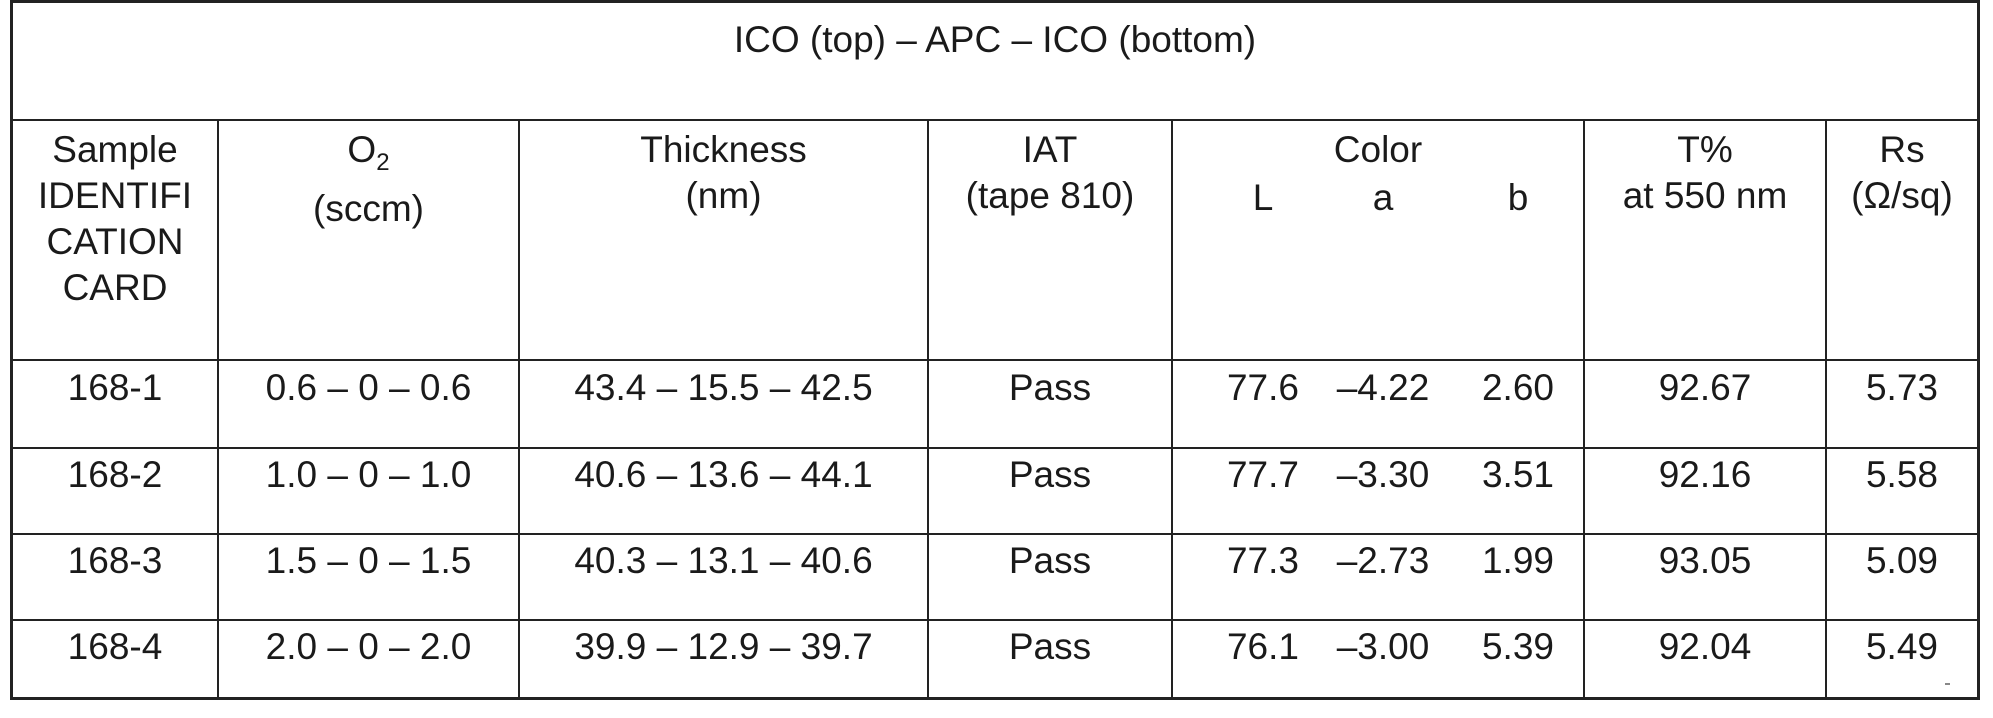 The image size is (1993, 718). I want to click on header-color-b: b, so click(1518, 198).